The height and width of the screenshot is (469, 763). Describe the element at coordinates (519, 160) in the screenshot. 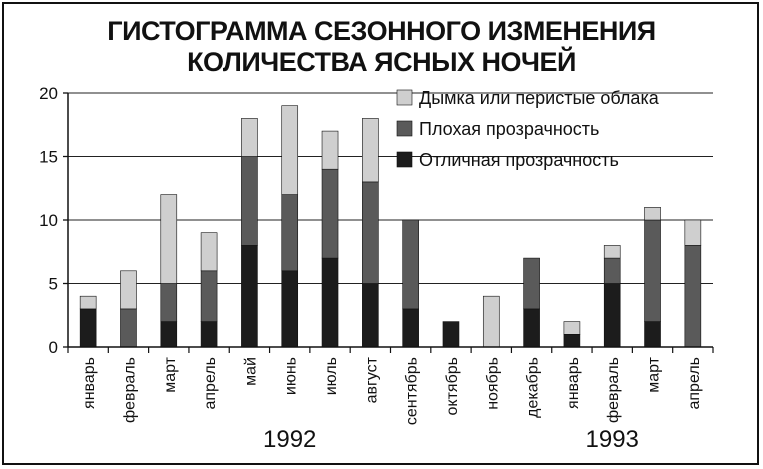

I see `legend-label: Отличная прозрачность` at that location.